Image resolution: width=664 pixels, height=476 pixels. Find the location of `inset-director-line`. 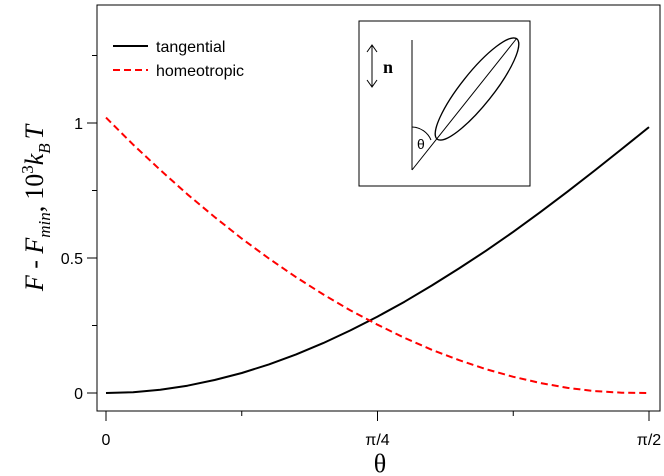

inset-director-line is located at coordinates (464, 104).